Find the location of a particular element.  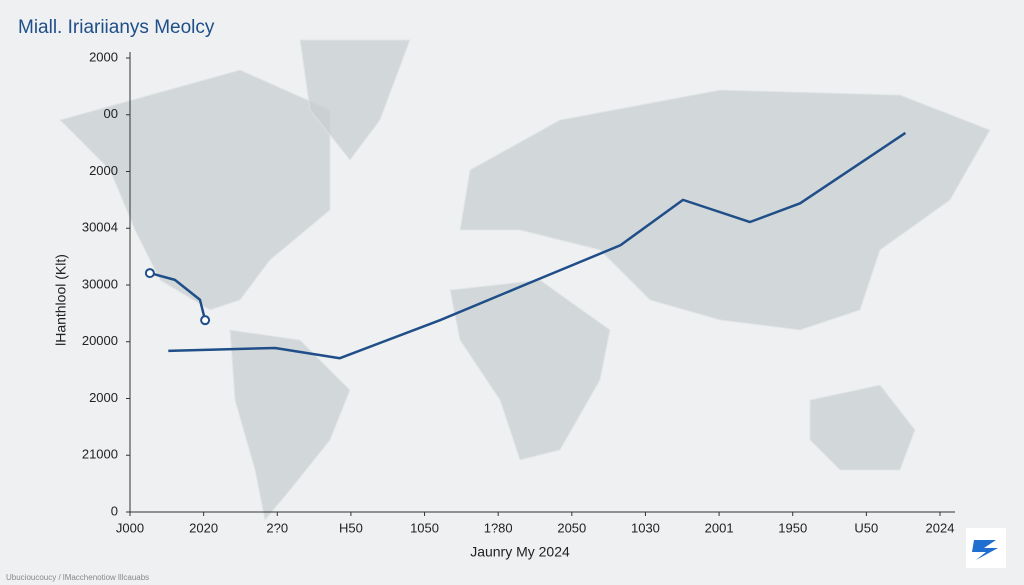

x-tick-label: 2001 is located at coordinates (719, 527).